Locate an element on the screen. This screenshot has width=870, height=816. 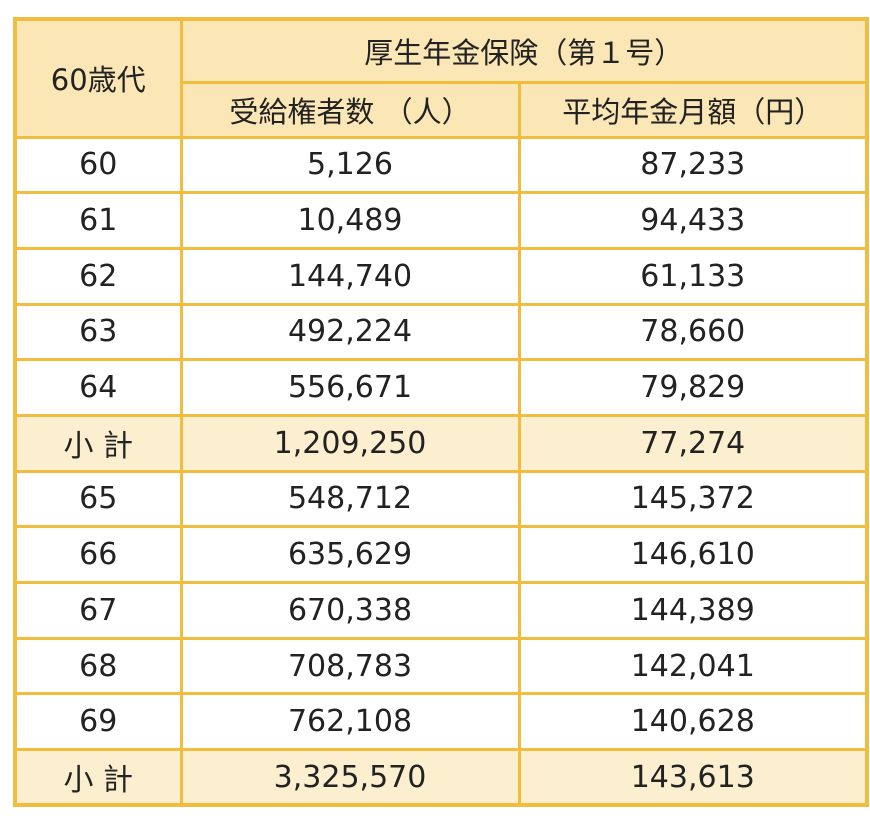
recipients-cell: 670,338 is located at coordinates (350, 610).